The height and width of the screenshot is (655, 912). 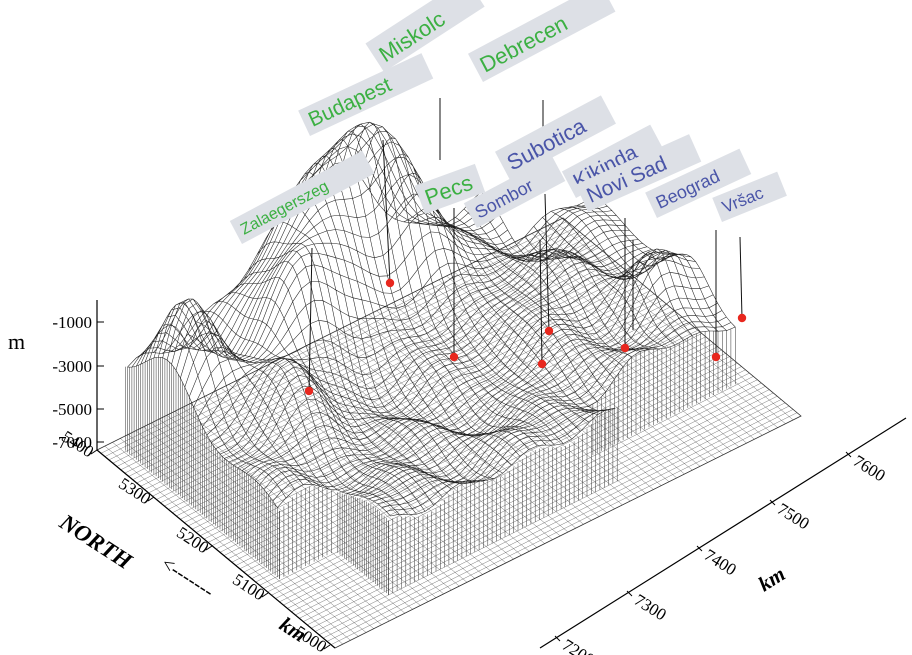 What do you see at coordinates (549, 331) in the screenshot?
I see `city-marker-subotica` at bounding box center [549, 331].